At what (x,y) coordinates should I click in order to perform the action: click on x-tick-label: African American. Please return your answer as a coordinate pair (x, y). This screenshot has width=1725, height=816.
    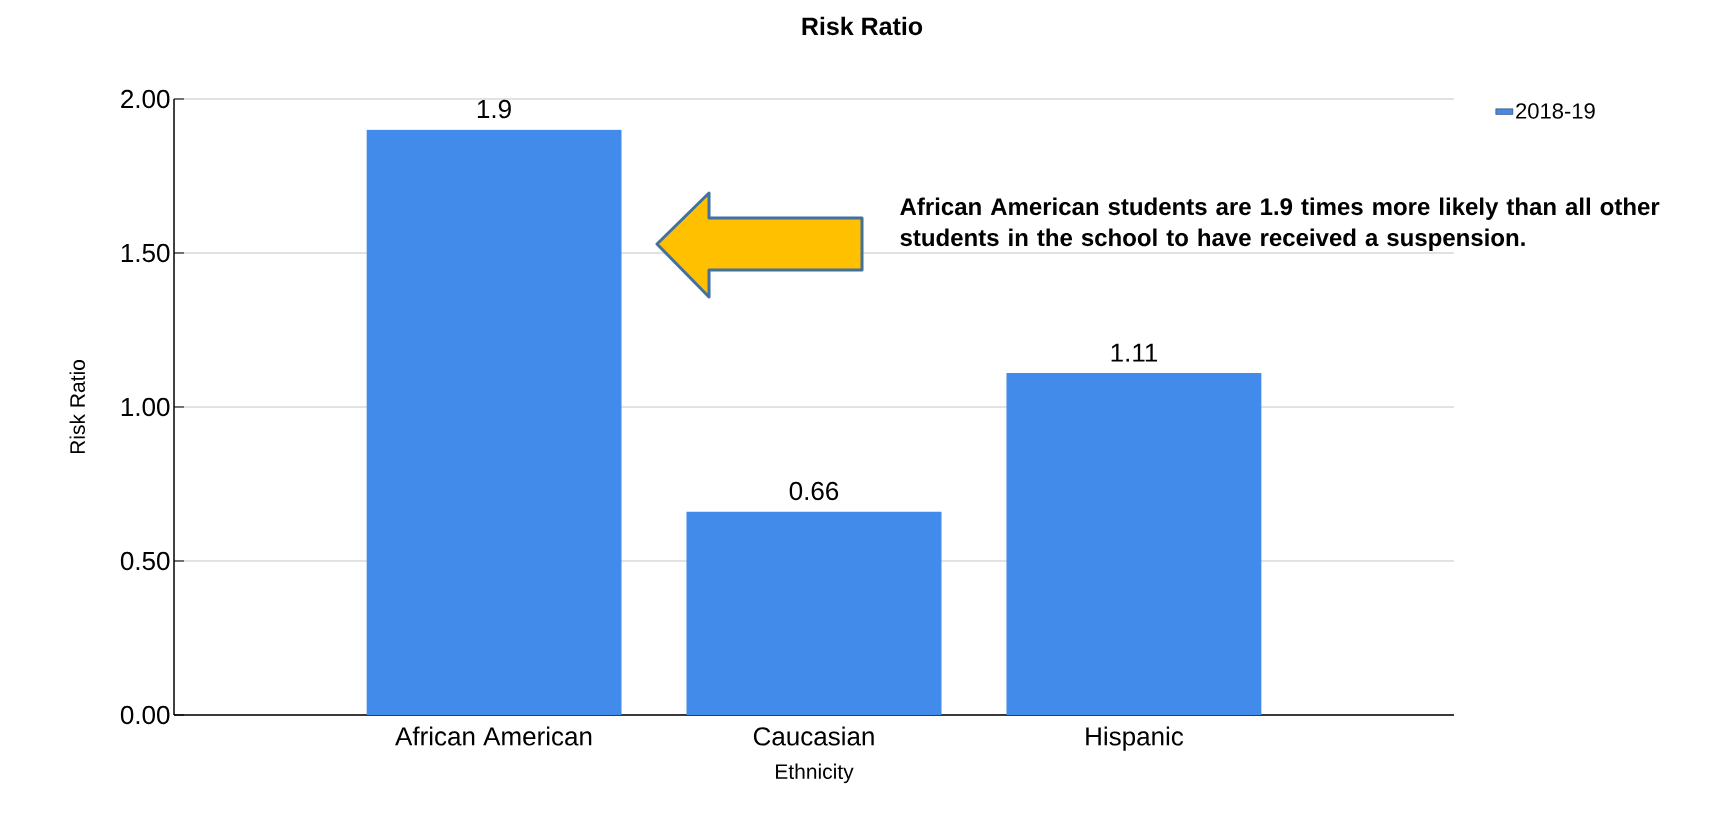
    Looking at the image, I should click on (493, 736).